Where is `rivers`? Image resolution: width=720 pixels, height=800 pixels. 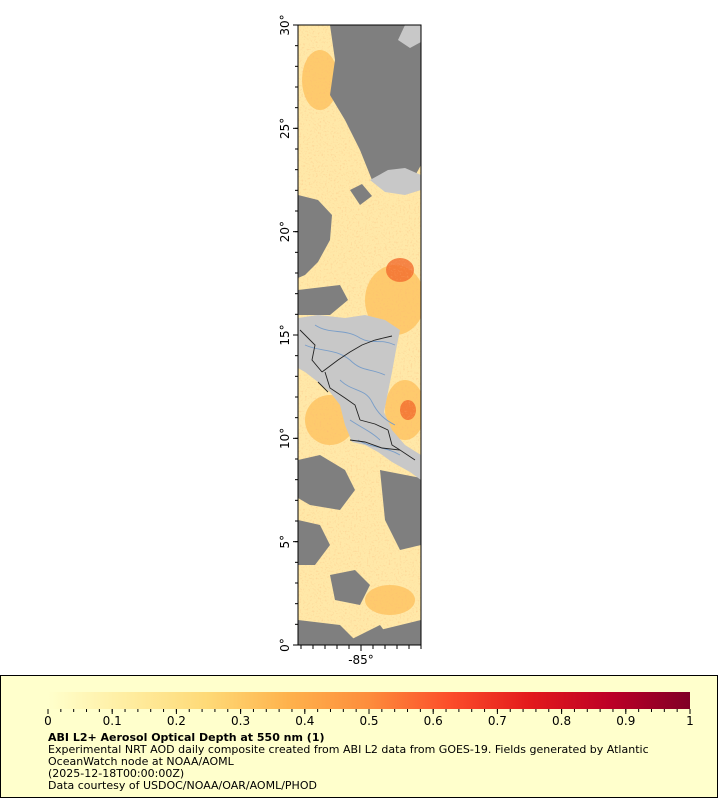
rivers is located at coordinates (352, 390).